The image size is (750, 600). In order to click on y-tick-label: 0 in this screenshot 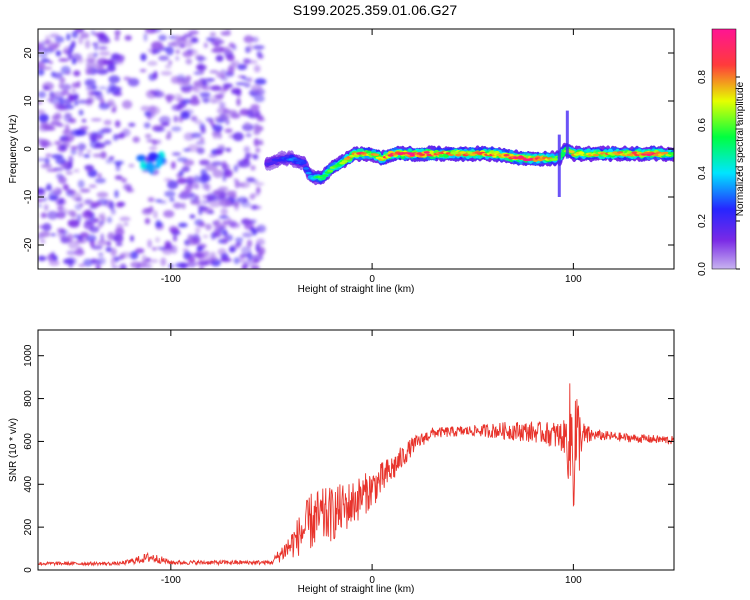, I will do `click(28, 149)`.